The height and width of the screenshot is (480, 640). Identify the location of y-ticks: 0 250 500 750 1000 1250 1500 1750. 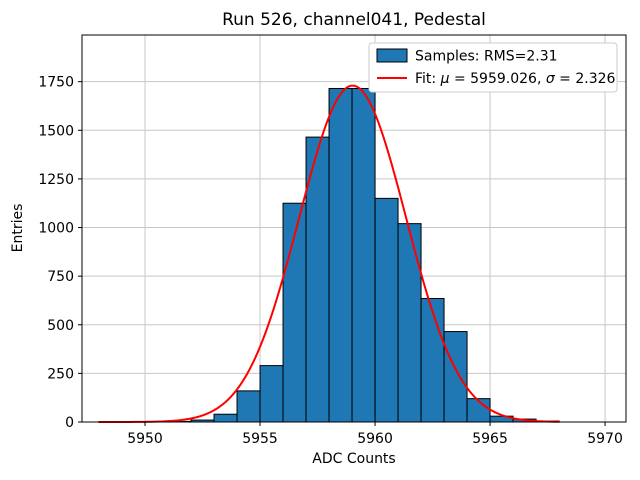
(60, 253).